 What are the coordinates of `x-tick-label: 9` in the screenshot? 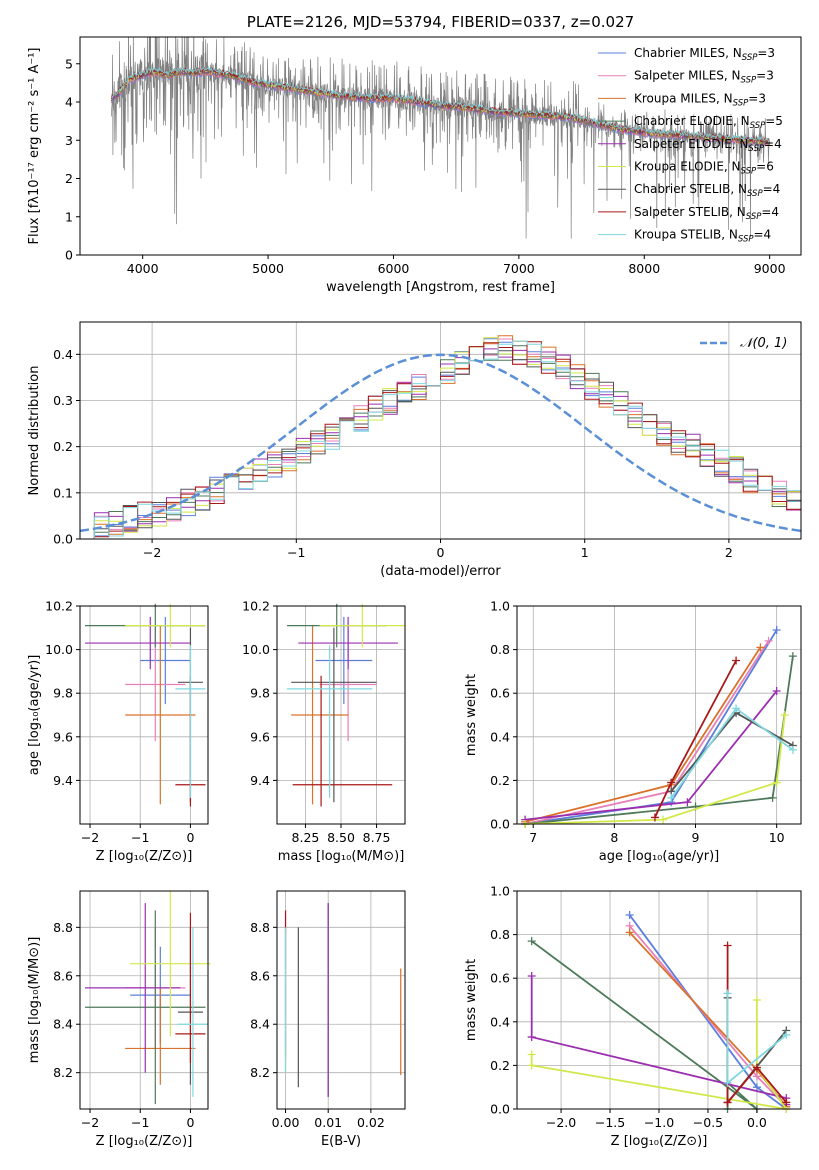 It's located at (696, 837).